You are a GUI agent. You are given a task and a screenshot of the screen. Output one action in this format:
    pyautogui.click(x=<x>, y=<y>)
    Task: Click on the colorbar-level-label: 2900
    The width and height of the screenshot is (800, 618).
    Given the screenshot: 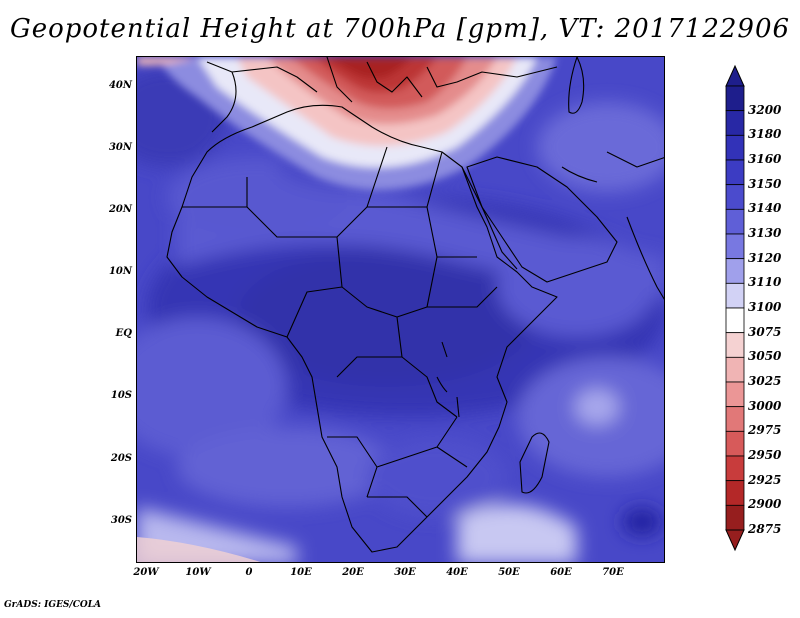 What is the action you would take?
    pyautogui.click(x=765, y=504)
    